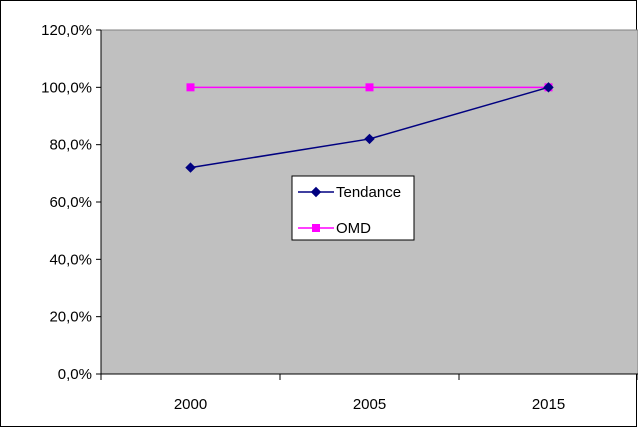 This screenshot has height=433, width=638. Describe the element at coordinates (368, 192) in the screenshot. I see `legend-label-tendance: Tendance` at that location.